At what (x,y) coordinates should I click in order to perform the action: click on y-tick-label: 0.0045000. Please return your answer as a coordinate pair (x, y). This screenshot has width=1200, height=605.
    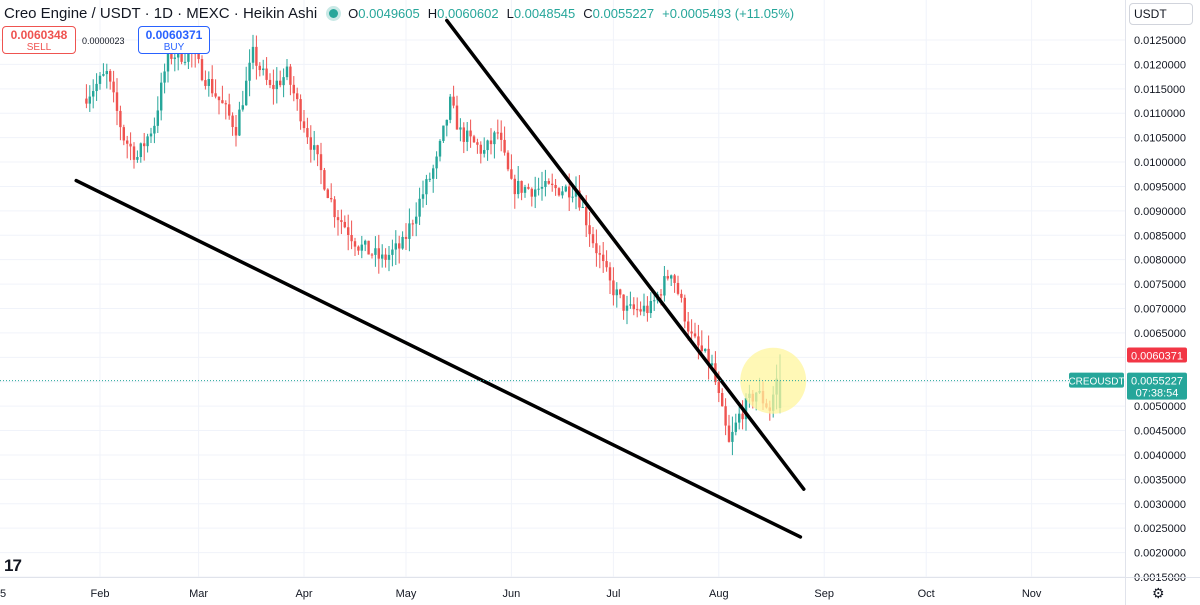
    Looking at the image, I should click on (1160, 432).